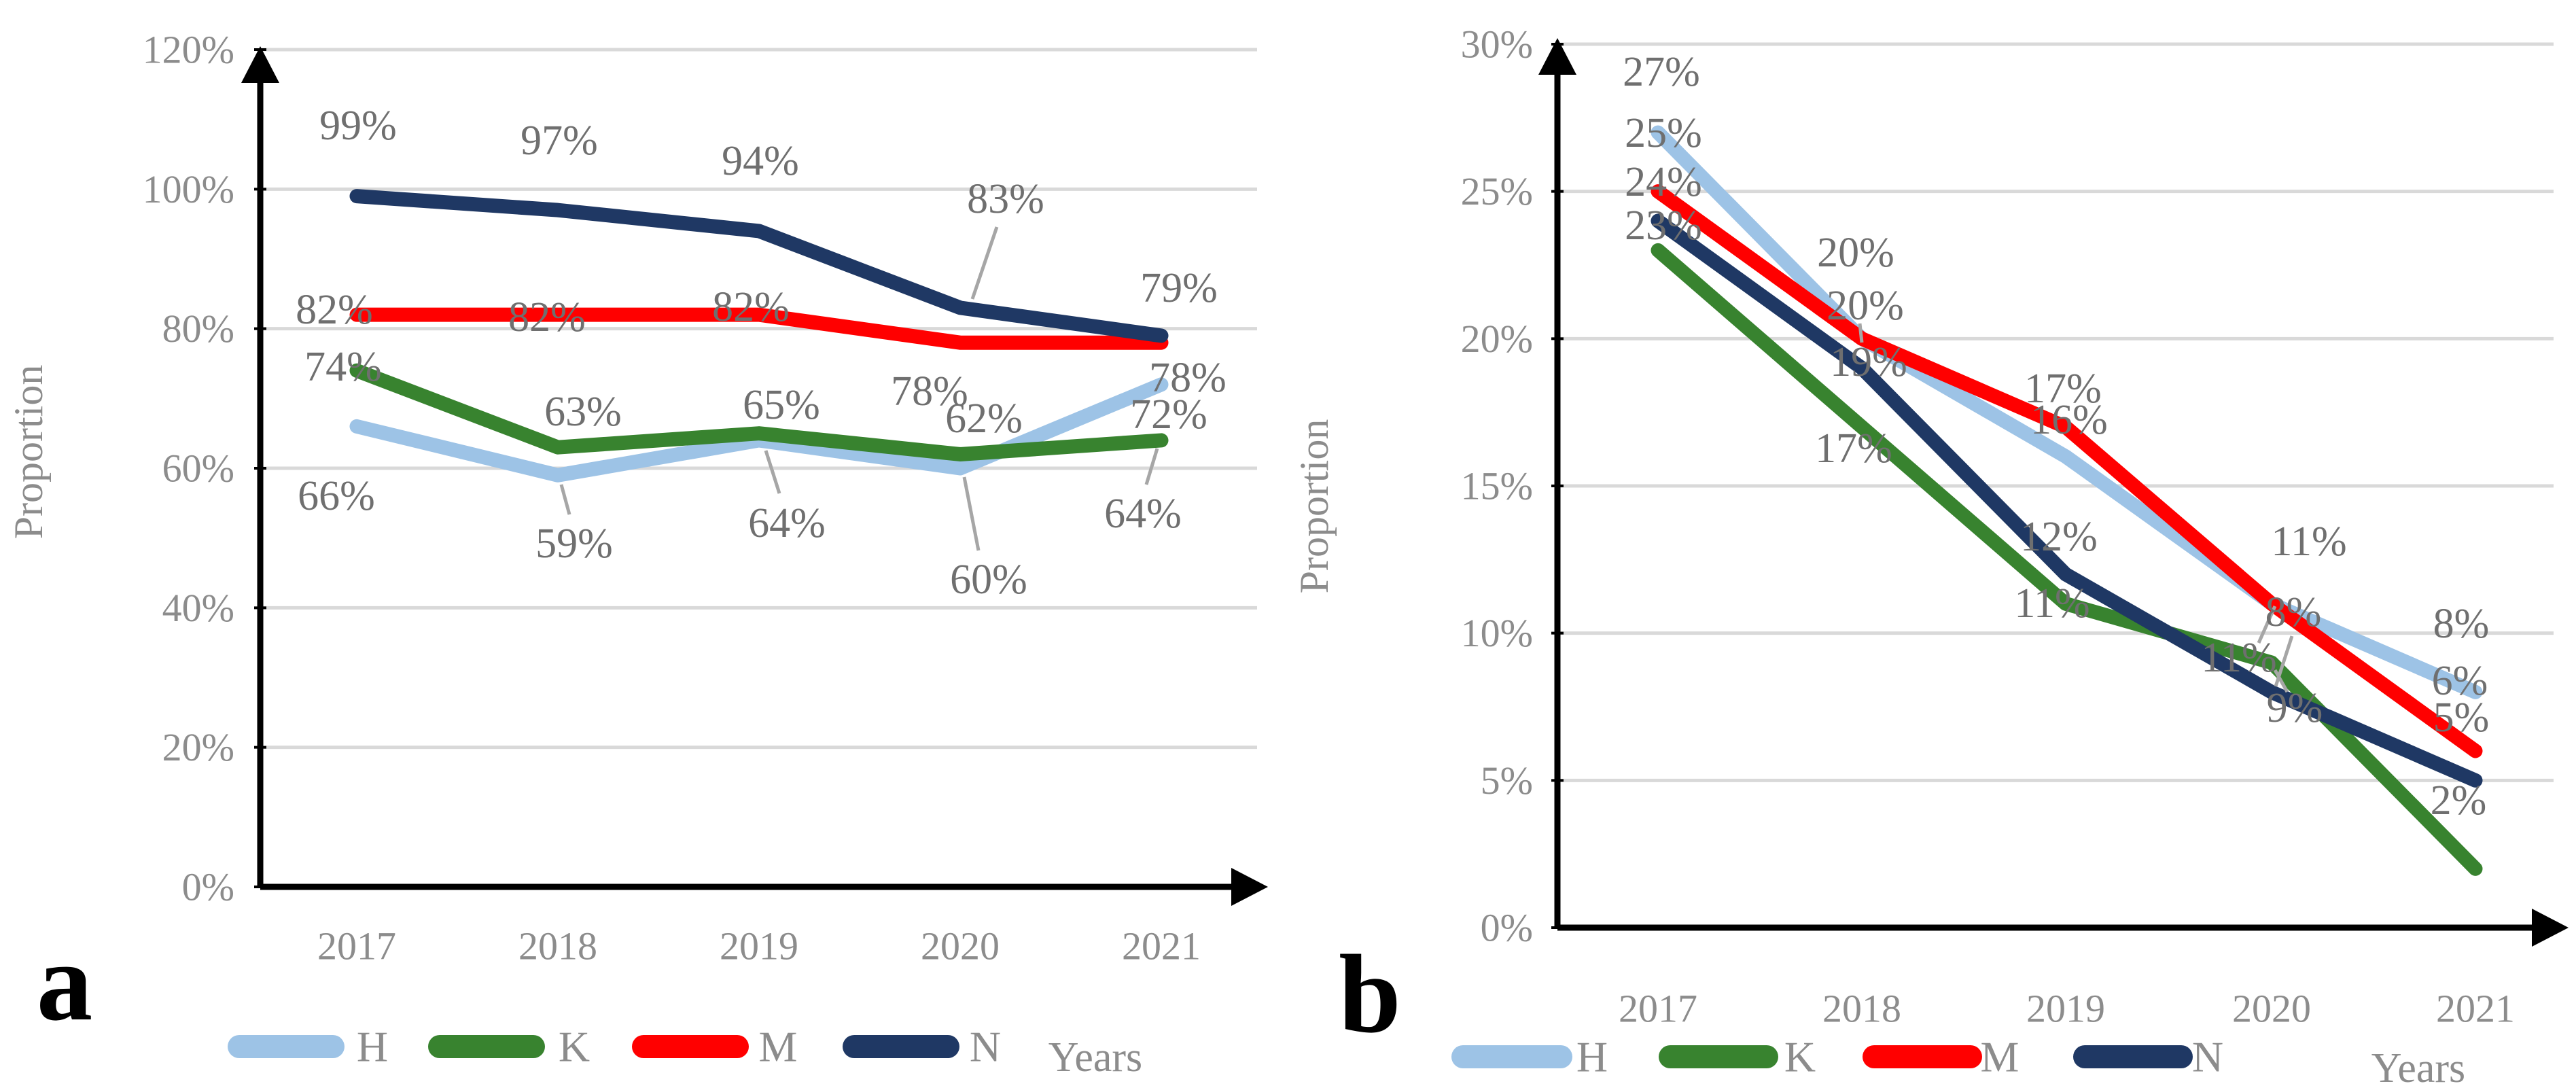 The height and width of the screenshot is (1086, 2576). Describe the element at coordinates (547, 317) in the screenshot. I see `data-label-M-2018: 82%` at that location.